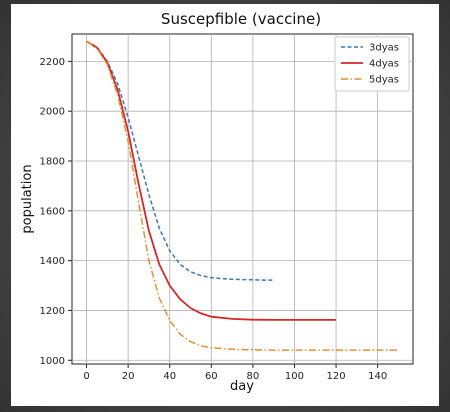 The image size is (450, 412). Describe the element at coordinates (52, 311) in the screenshot. I see `y-tick-label: 1200` at that location.